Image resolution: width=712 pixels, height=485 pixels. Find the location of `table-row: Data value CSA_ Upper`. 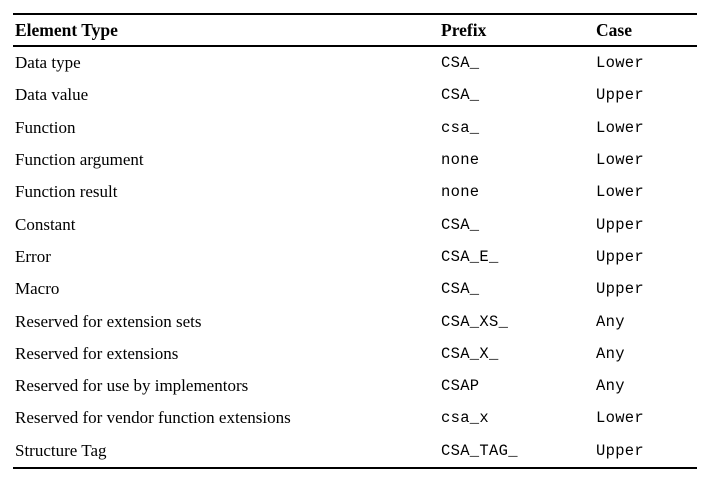

table-row: Data value CSA_ Upper is located at coordinates (355, 95).